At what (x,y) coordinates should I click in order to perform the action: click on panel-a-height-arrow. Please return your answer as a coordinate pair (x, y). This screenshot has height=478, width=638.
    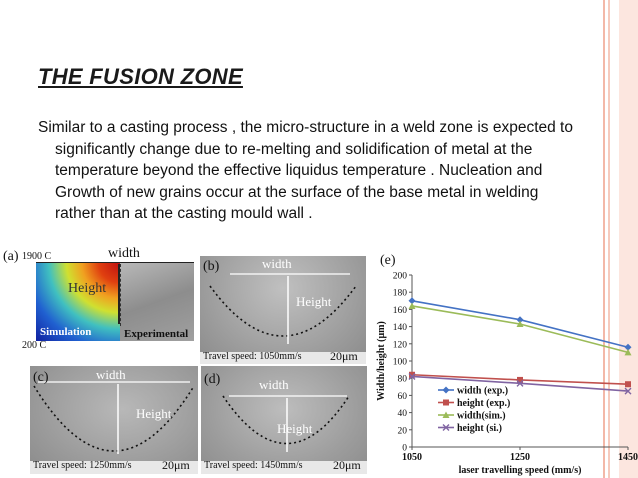
    Looking at the image, I should click on (119, 294).